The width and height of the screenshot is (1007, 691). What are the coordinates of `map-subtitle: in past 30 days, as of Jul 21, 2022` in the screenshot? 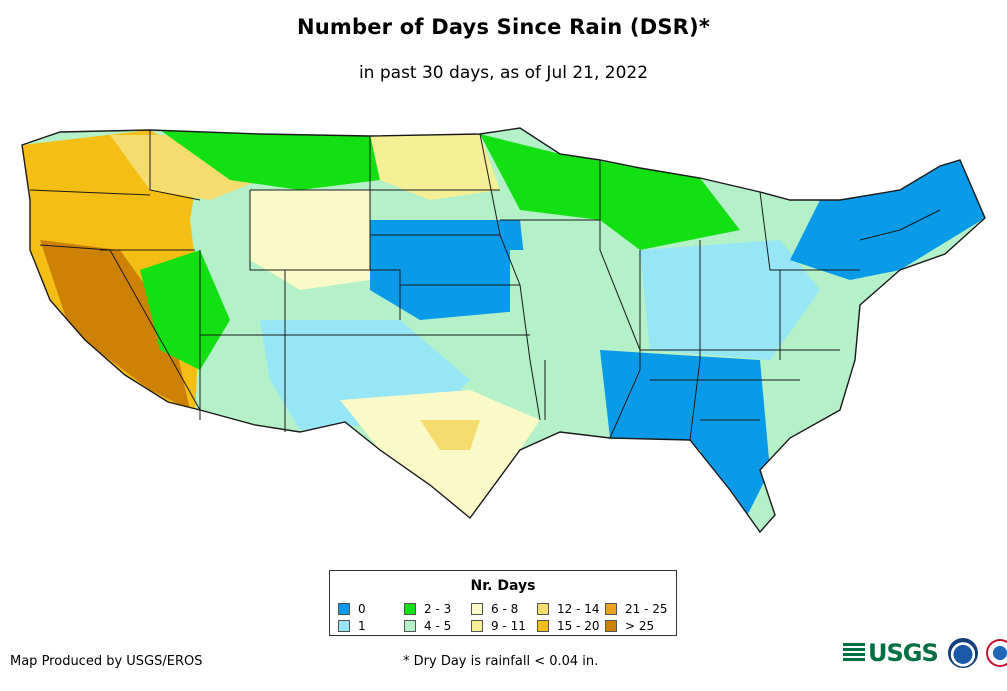 It's located at (503, 73).